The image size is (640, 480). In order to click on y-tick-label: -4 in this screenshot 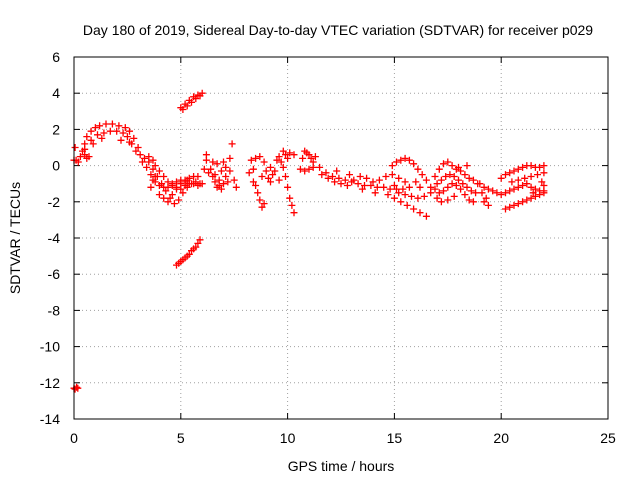, I will do `click(54, 238)`.